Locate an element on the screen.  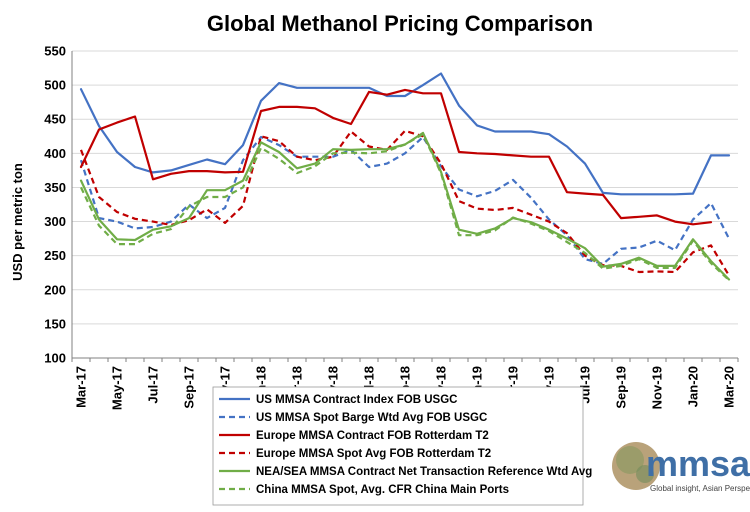
y-tick-label: 100 is located at coordinates (55, 358).